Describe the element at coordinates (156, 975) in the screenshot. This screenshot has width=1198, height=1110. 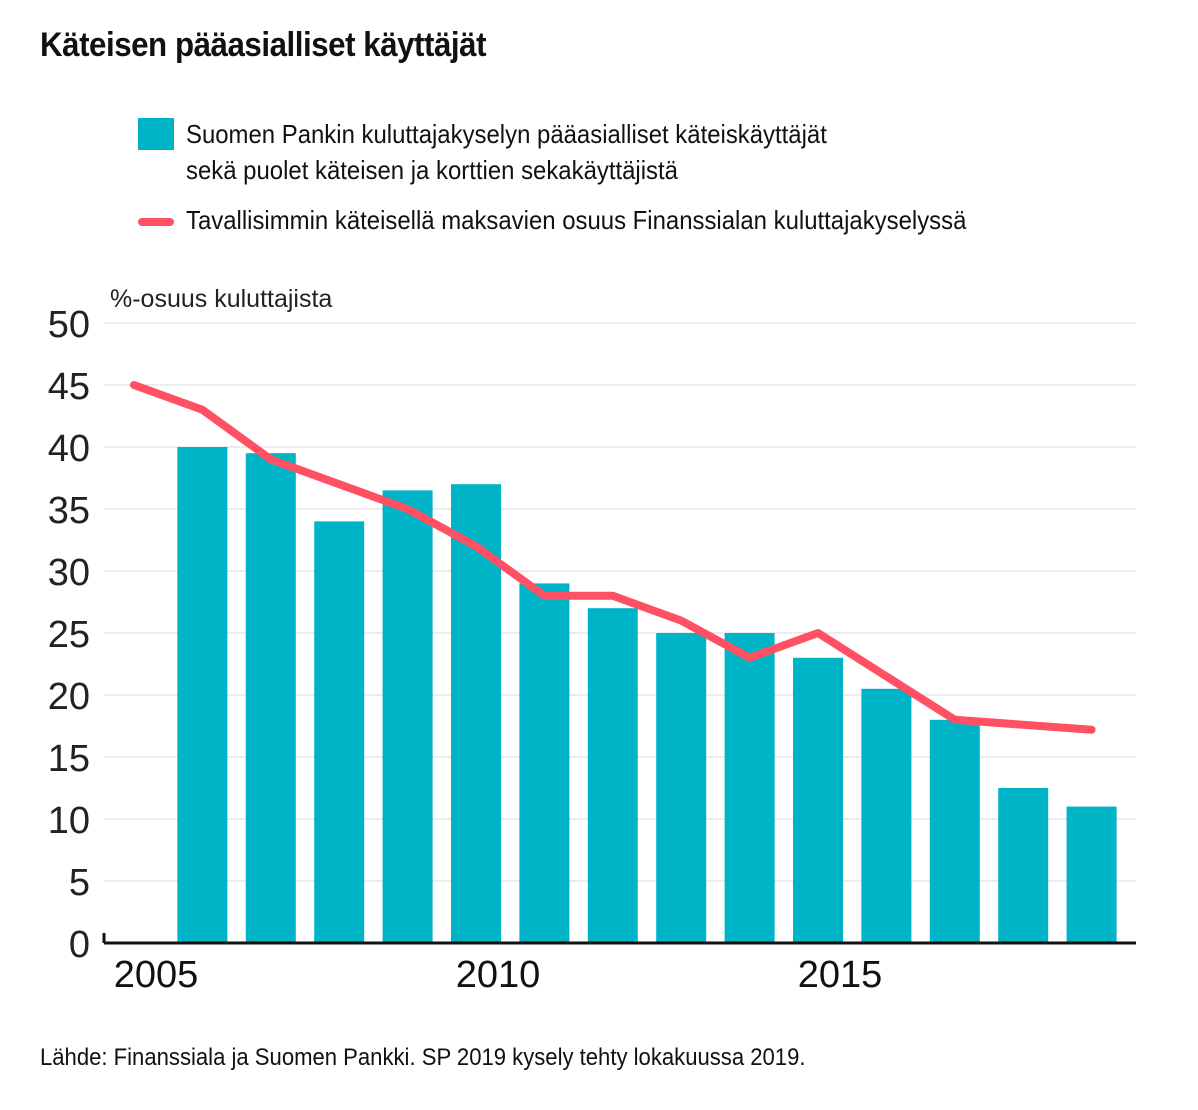
I see `x-tick-label: 2005` at that location.